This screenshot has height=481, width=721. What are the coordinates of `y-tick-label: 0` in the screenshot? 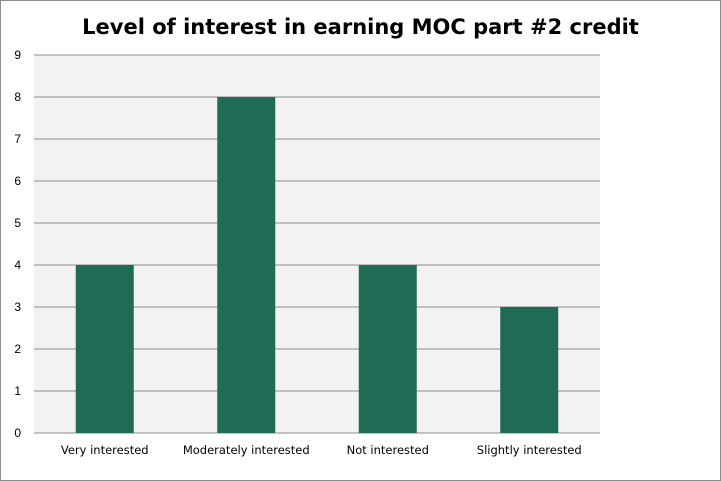 It's located at (17, 433).